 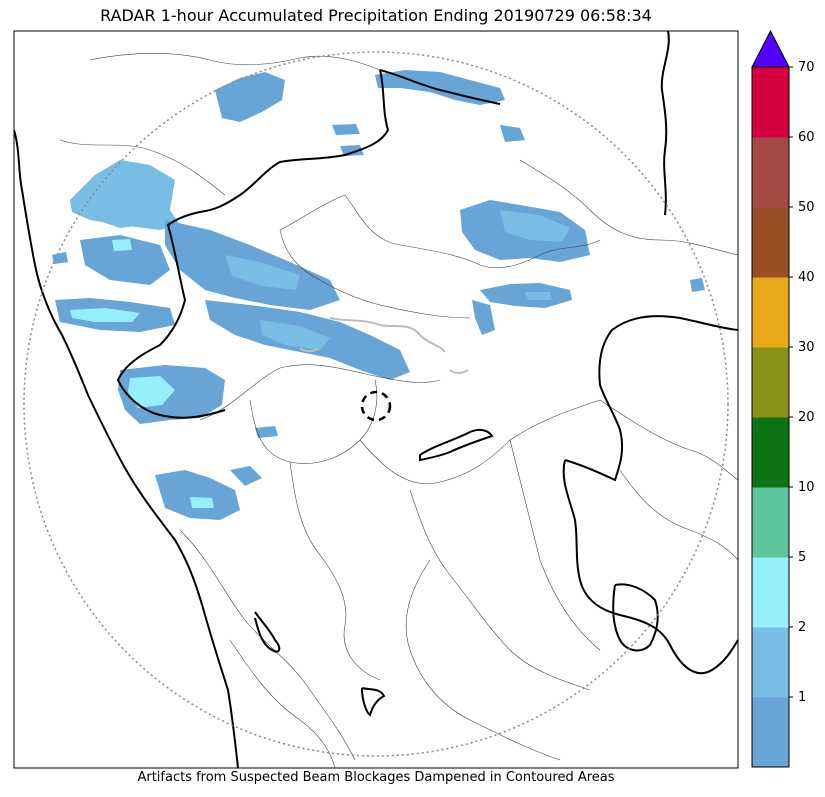 What do you see at coordinates (806, 417) in the screenshot?
I see `colorbar-tick-label: 20` at bounding box center [806, 417].